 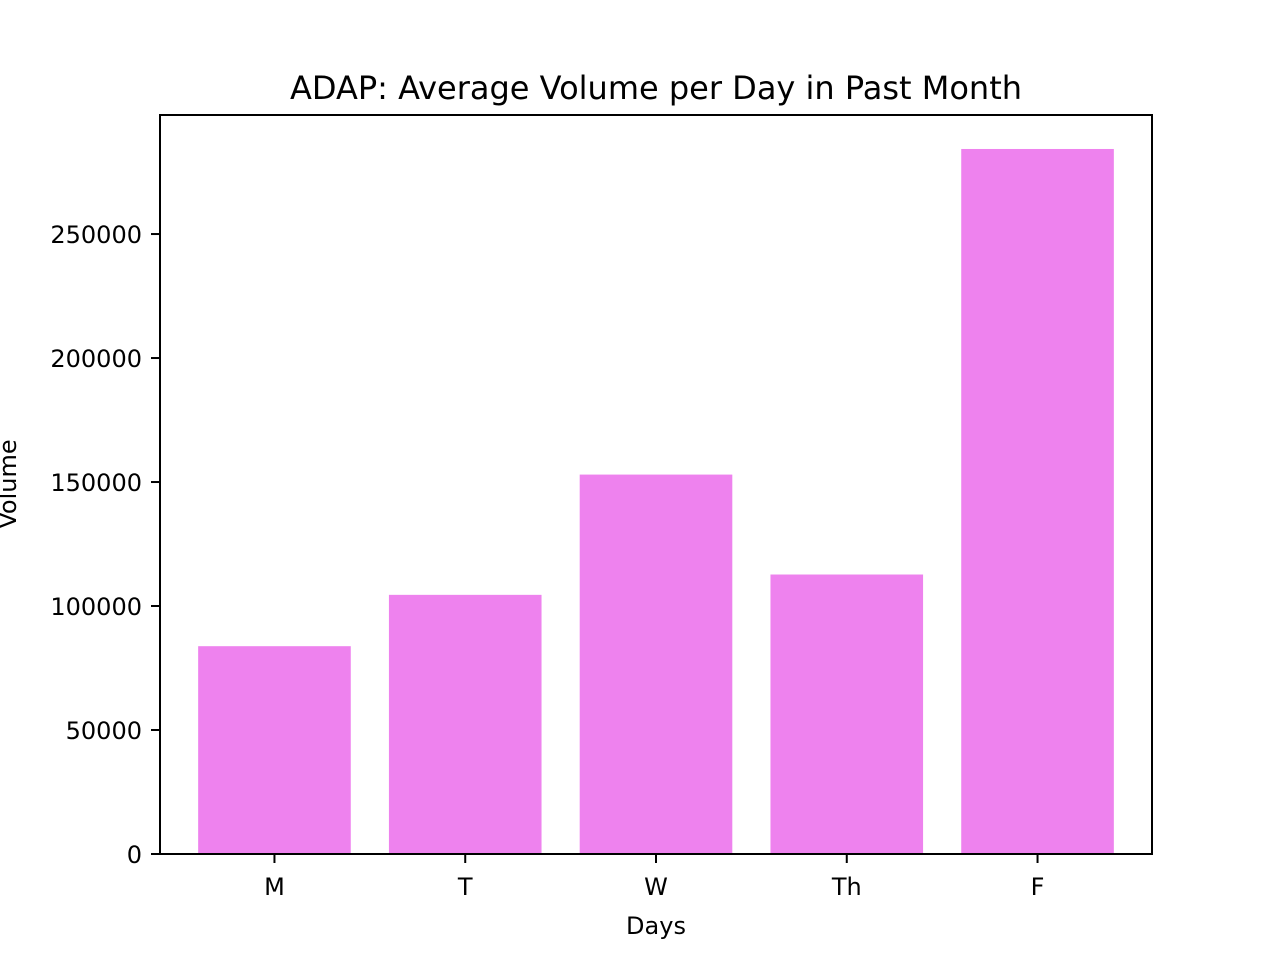 What do you see at coordinates (96, 235) in the screenshot?
I see `y-tick-label: 250000` at bounding box center [96, 235].